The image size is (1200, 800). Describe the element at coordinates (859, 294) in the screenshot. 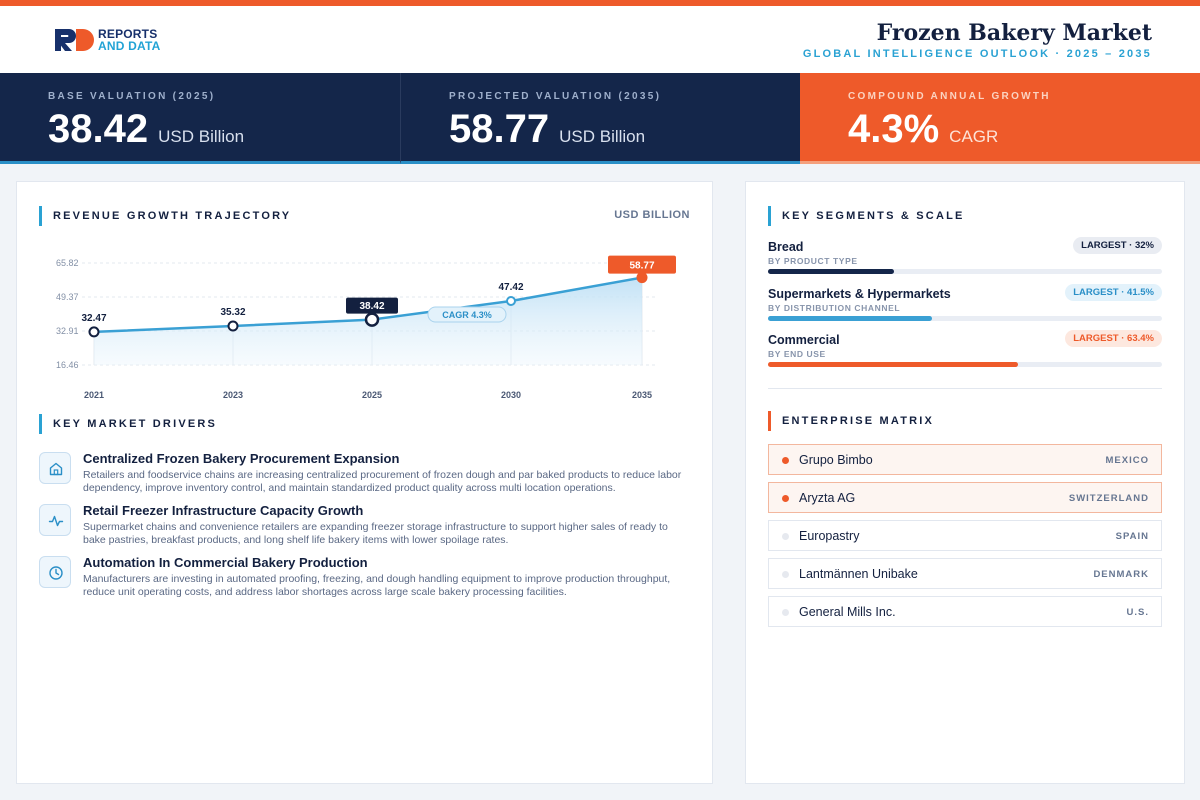

I see `segment-name: Supermarkets & Hypermarkets` at that location.